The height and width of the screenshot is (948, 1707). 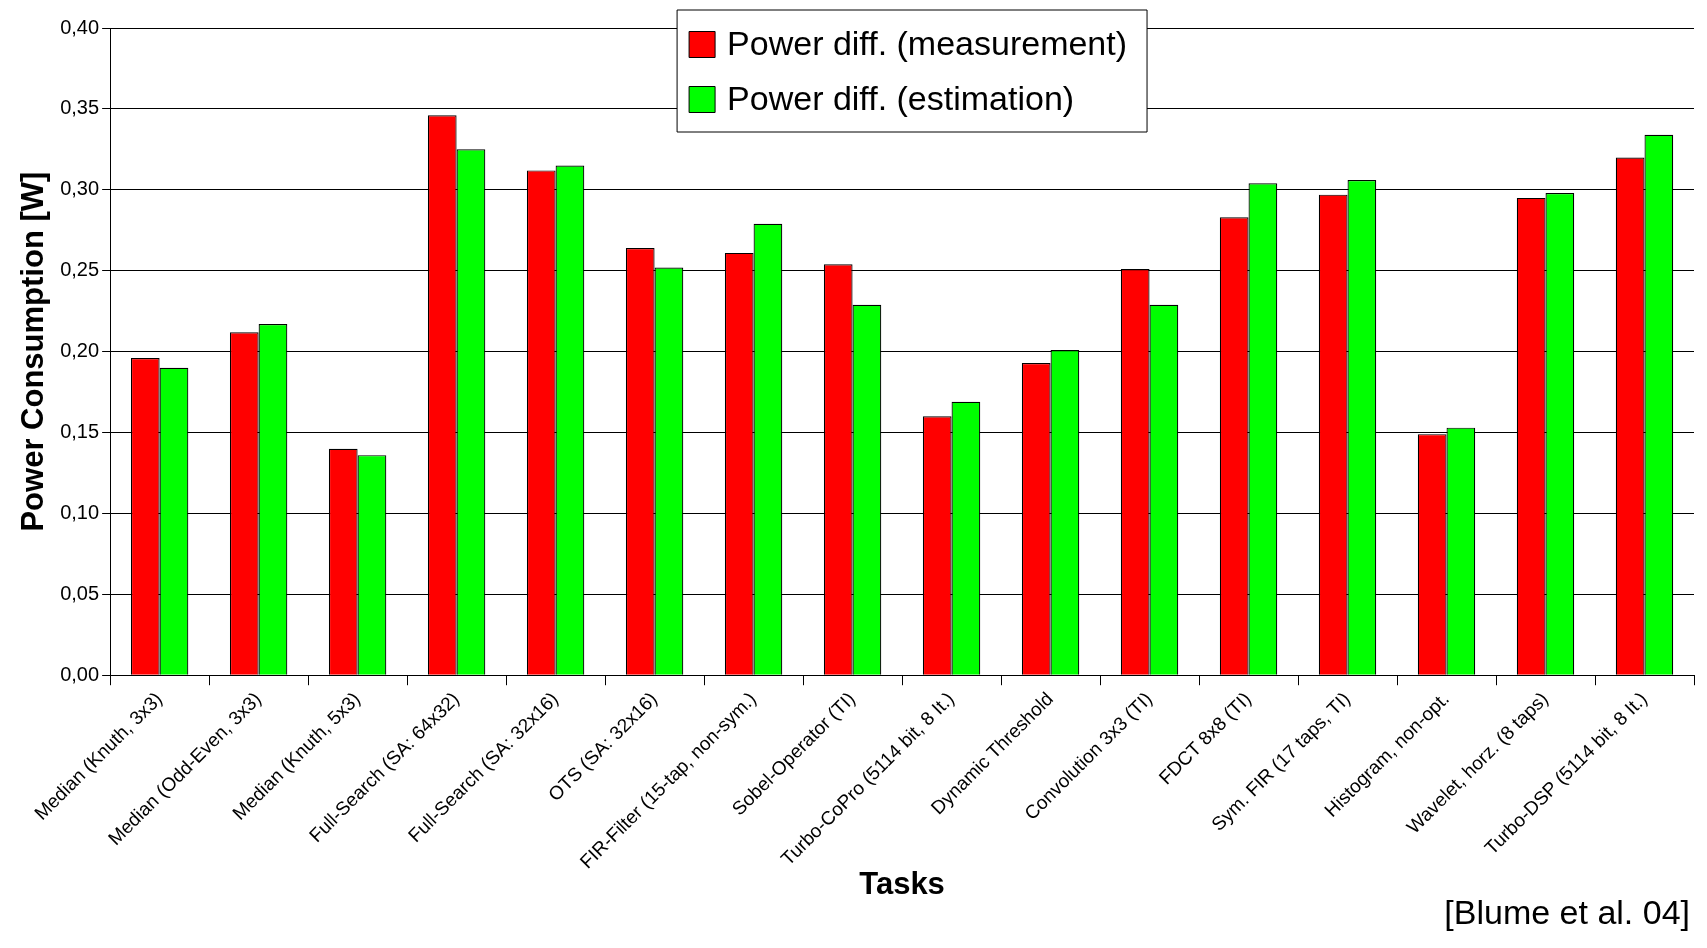 What do you see at coordinates (902, 883) in the screenshot?
I see `x-axis-title: Tasks` at bounding box center [902, 883].